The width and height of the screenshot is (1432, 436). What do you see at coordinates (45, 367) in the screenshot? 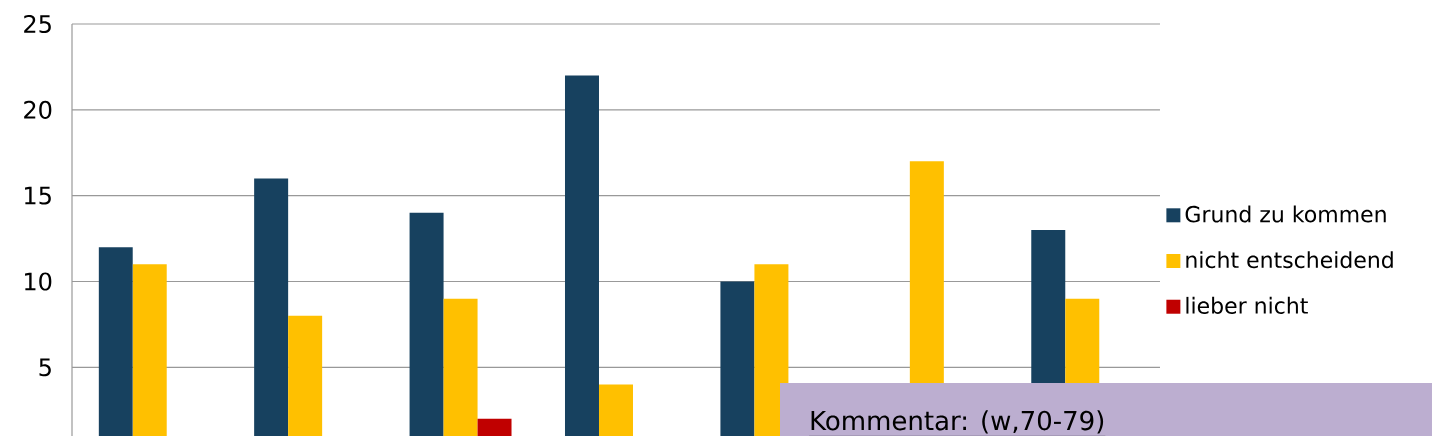
I see `y-tick-label: 5` at bounding box center [45, 367].